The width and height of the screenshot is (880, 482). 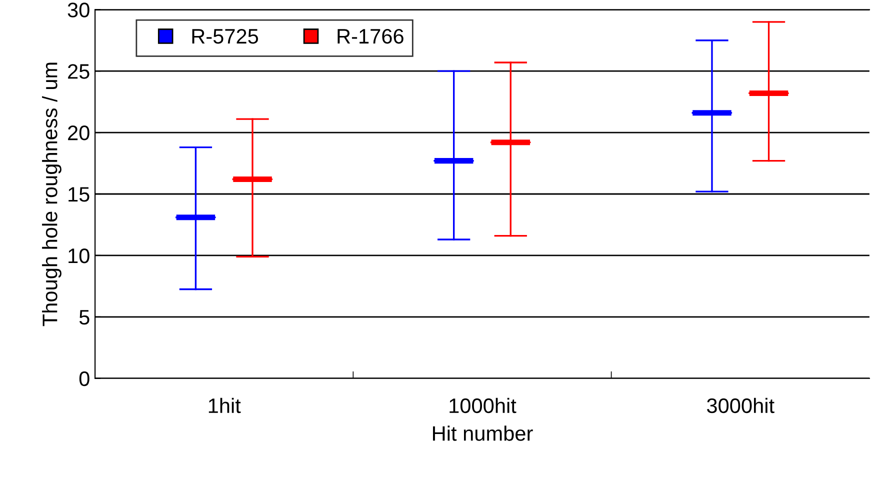 What do you see at coordinates (483, 406) in the screenshot?
I see `x-tick-label: 1000hit` at bounding box center [483, 406].